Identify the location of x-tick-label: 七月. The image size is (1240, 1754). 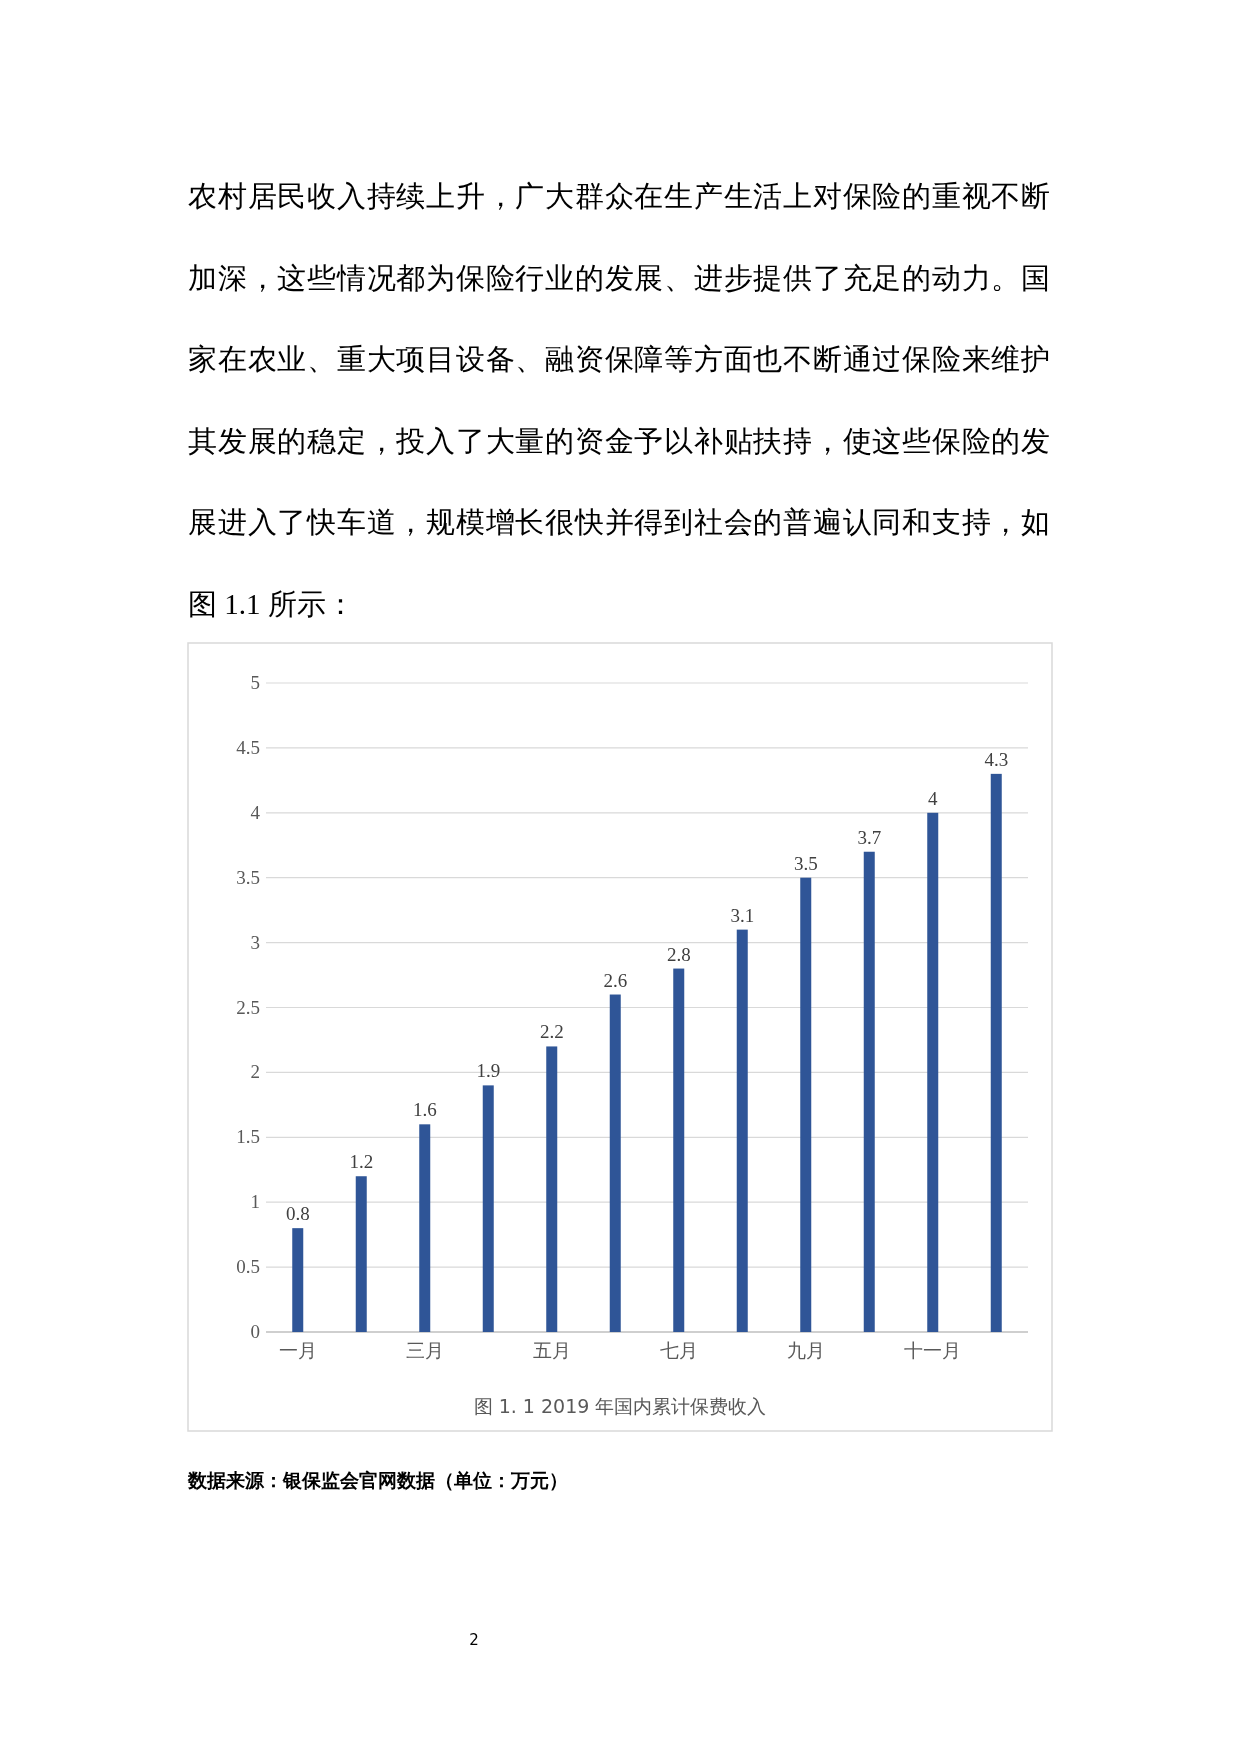
(678, 1350).